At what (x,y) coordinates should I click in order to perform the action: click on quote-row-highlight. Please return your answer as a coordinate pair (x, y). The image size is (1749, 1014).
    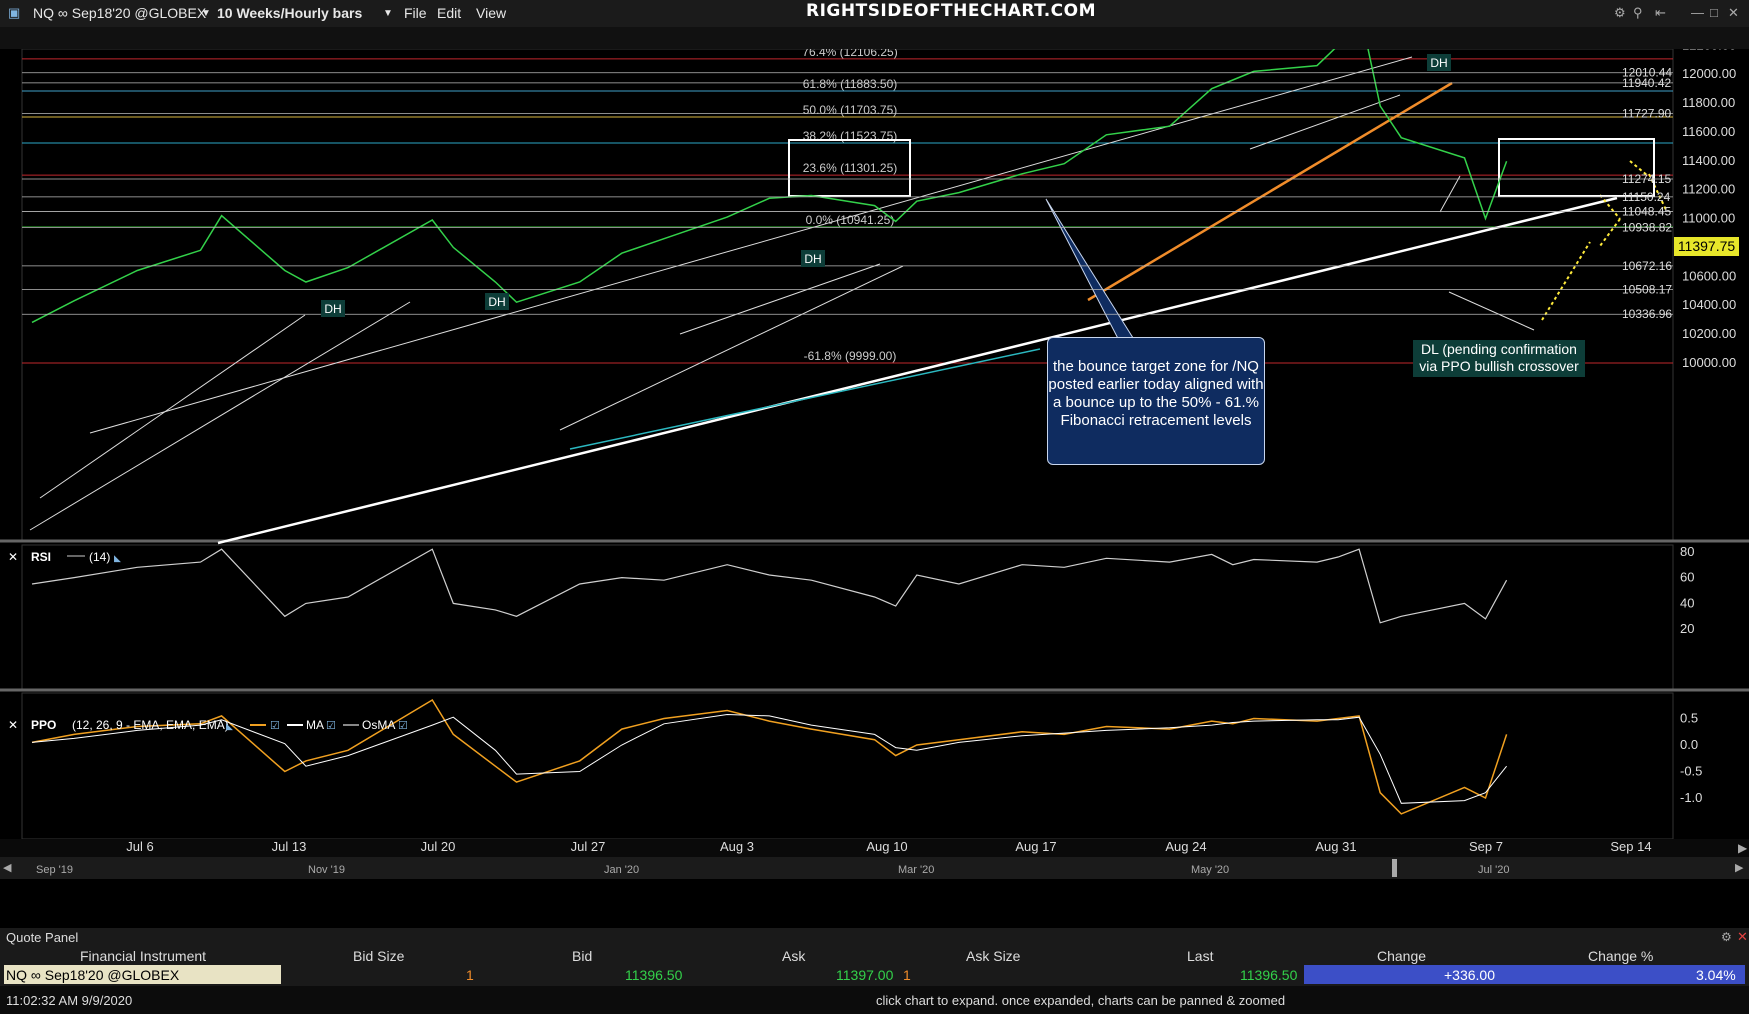
    Looking at the image, I should click on (142, 974).